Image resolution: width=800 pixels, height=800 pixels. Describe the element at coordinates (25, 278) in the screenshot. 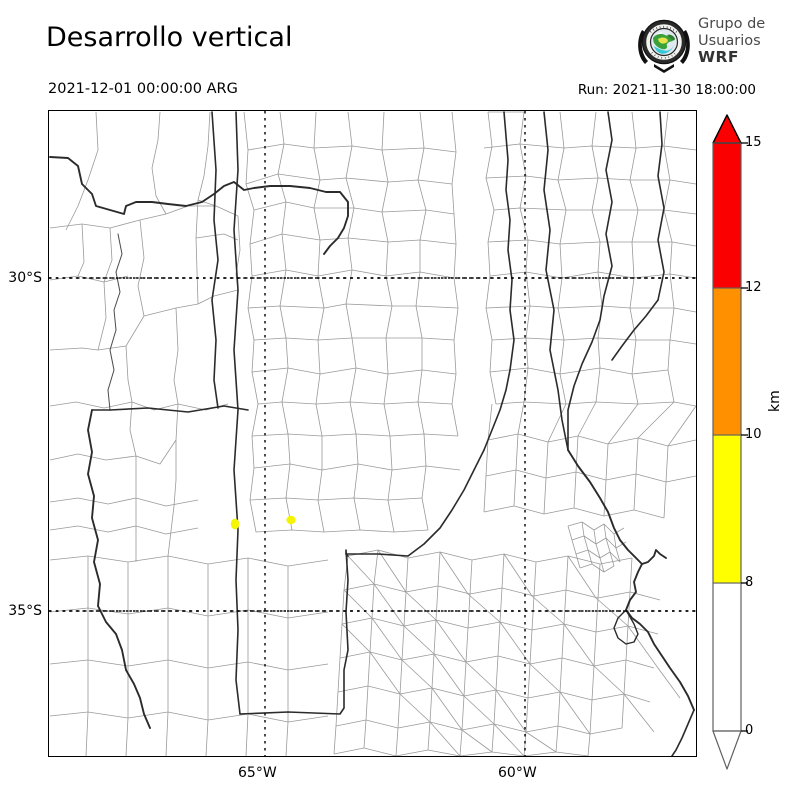

I see `ytick-label-30s: 30°S` at that location.